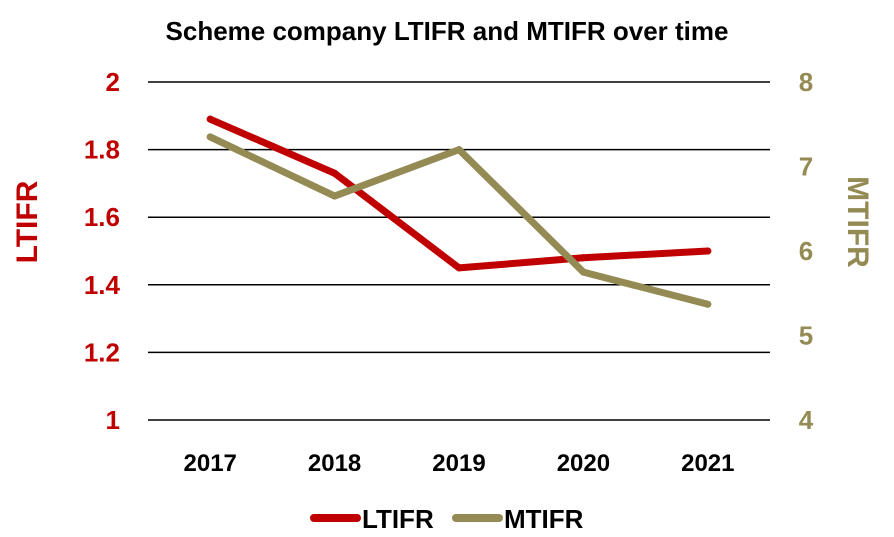  What do you see at coordinates (27, 221) in the screenshot?
I see `left-axis-label: LTIFR` at bounding box center [27, 221].